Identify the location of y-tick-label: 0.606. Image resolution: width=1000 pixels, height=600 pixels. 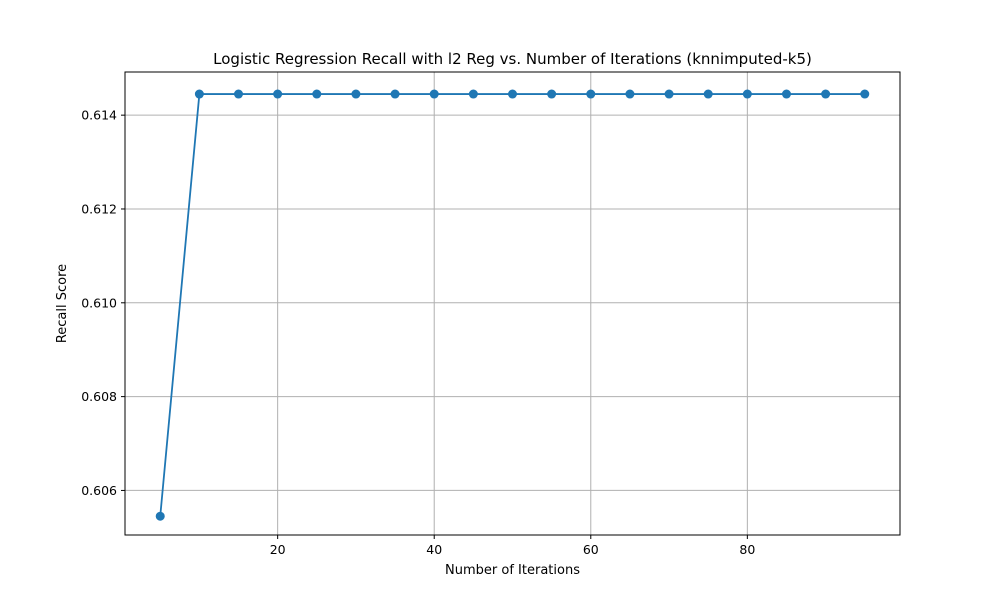
(99, 490).